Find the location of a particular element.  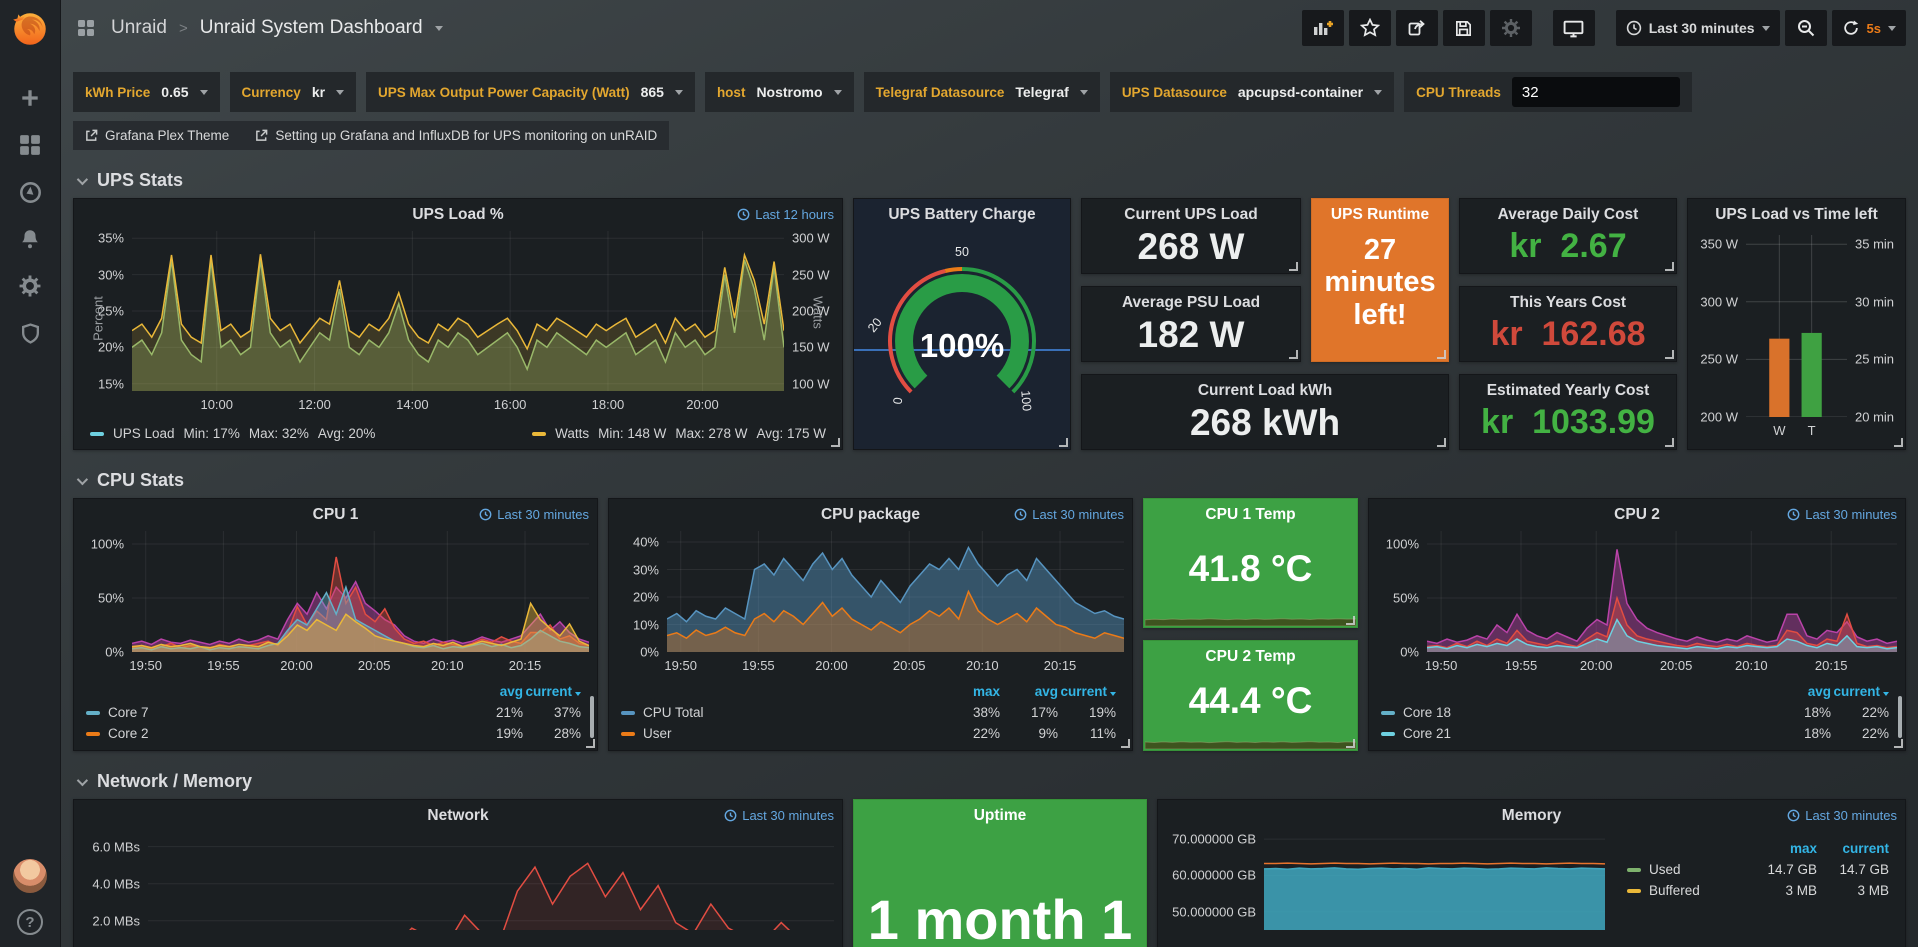

panel-title: Average Daily Cost is located at coordinates (1568, 214).